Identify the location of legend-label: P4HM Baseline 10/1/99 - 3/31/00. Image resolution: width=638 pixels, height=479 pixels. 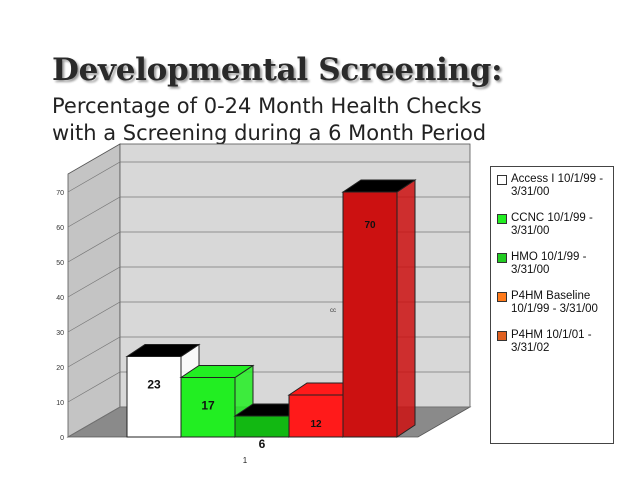
(554, 302).